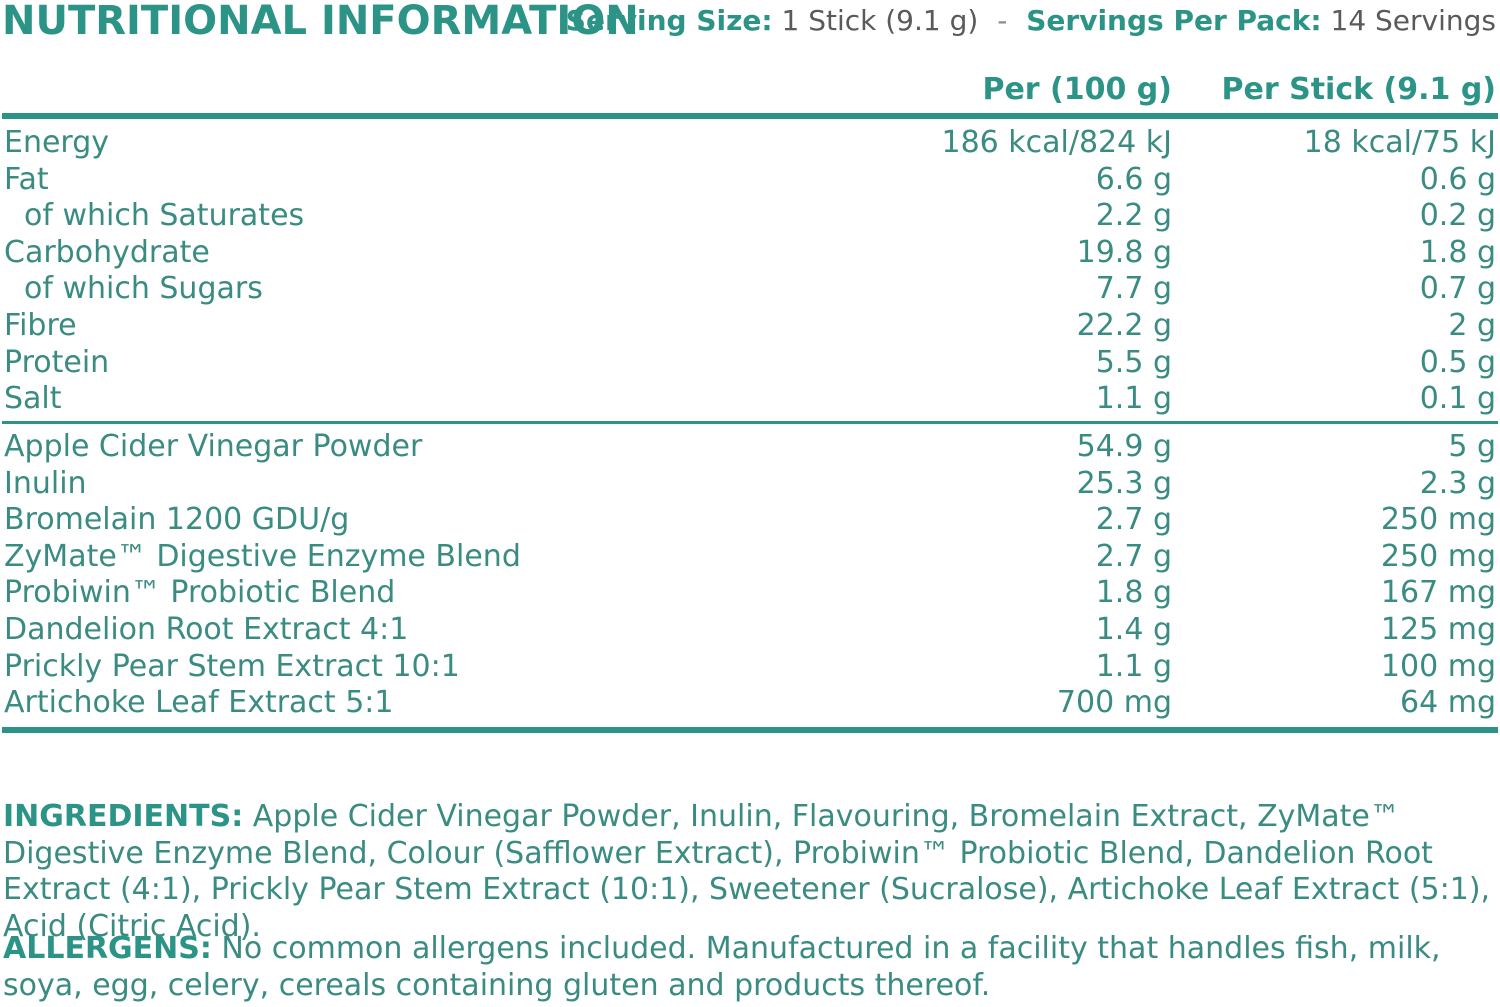 The height and width of the screenshot is (1007, 1500). I want to click on ingredients-label: INGREDIENTS:, so click(123, 816).